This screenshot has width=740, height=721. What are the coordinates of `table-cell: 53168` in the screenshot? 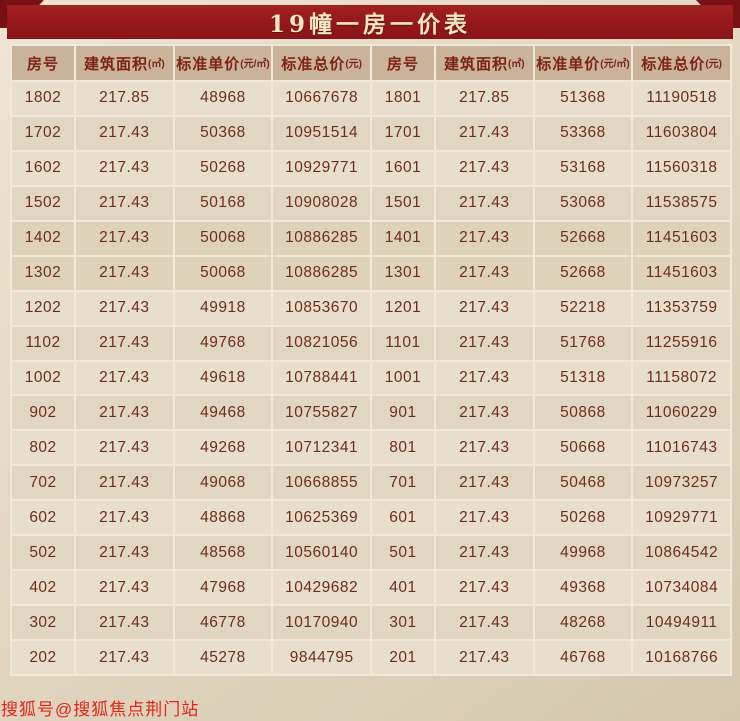 It's located at (583, 168).